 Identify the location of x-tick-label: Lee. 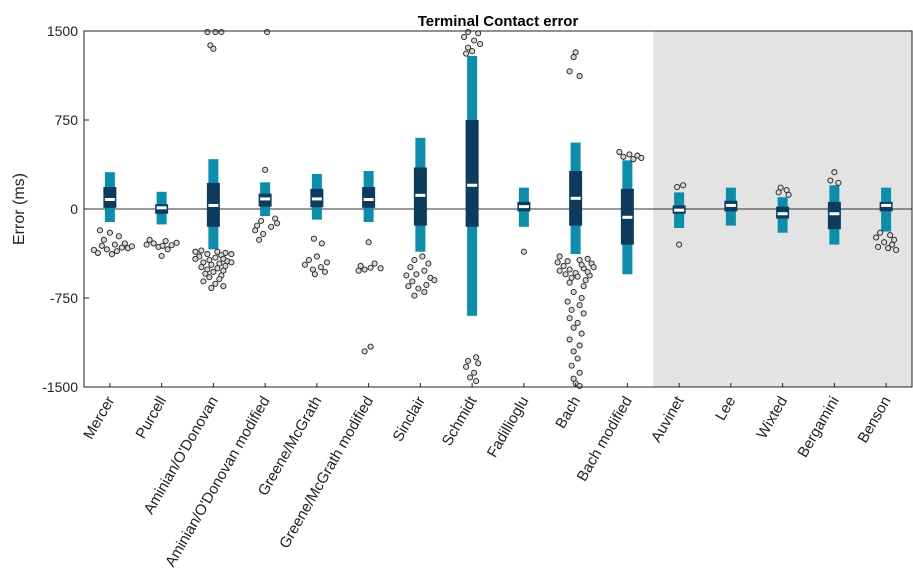
(725, 409).